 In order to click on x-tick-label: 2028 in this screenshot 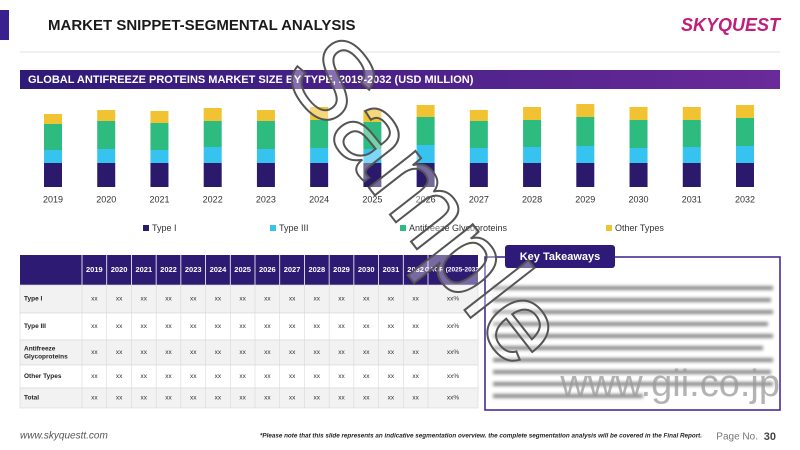, I will do `click(532, 199)`.